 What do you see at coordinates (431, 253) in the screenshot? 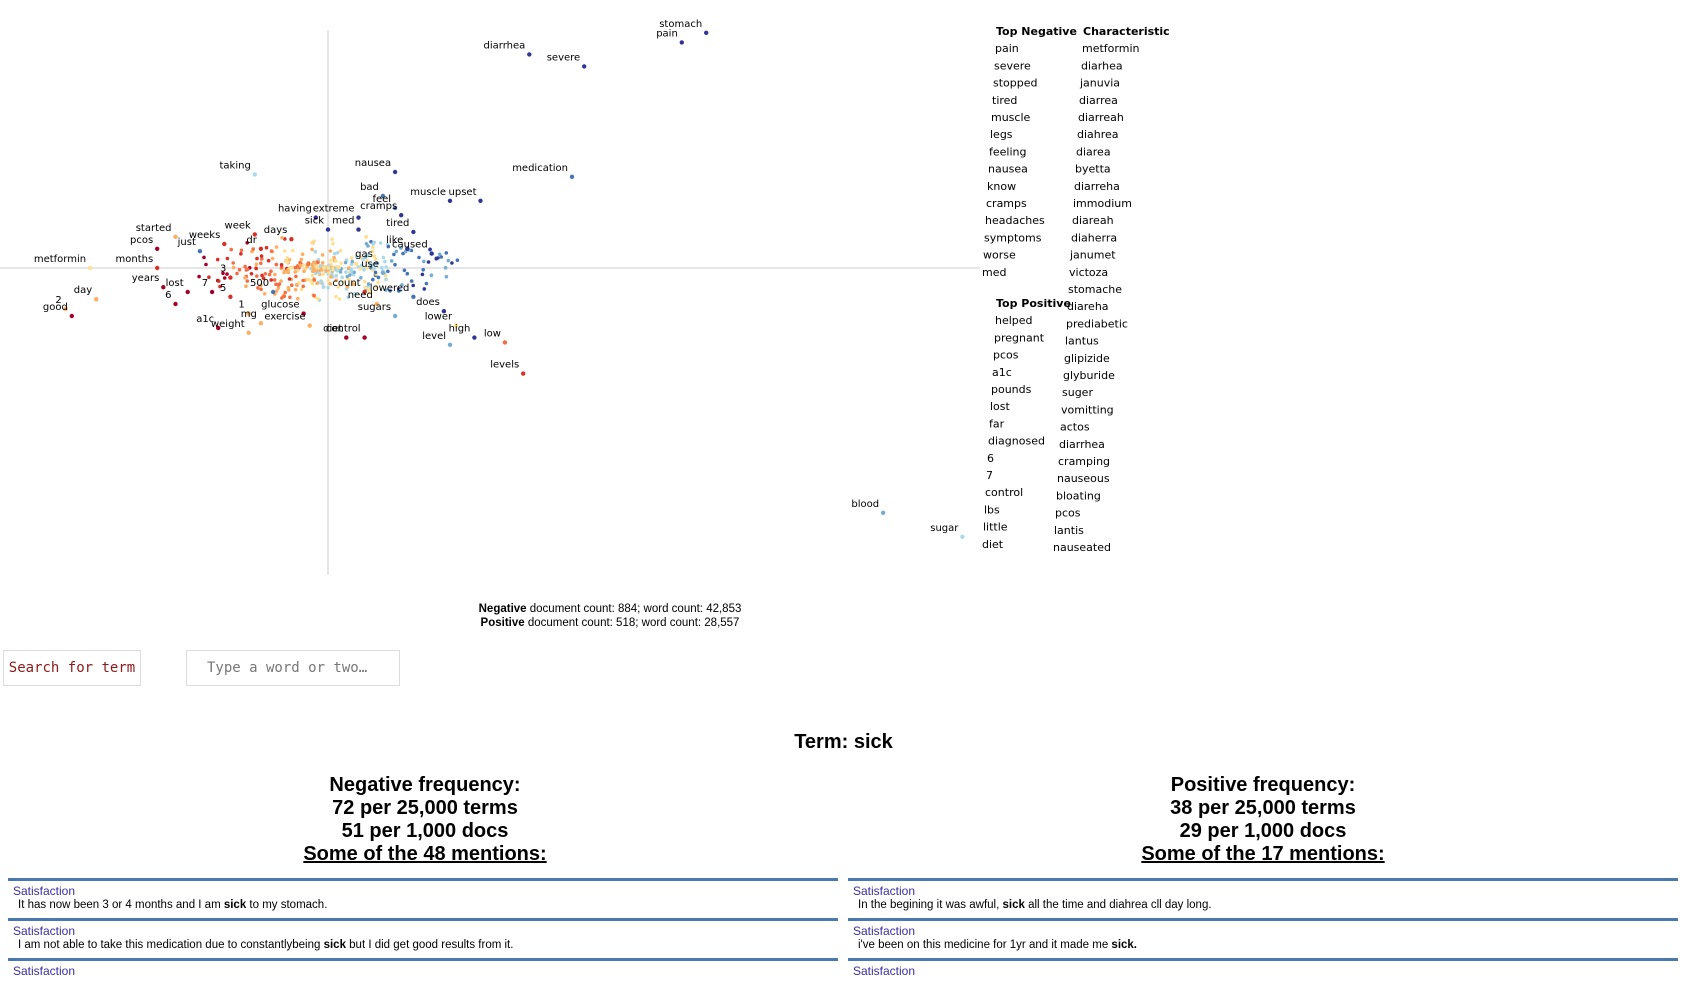
I see `point-caused` at bounding box center [431, 253].